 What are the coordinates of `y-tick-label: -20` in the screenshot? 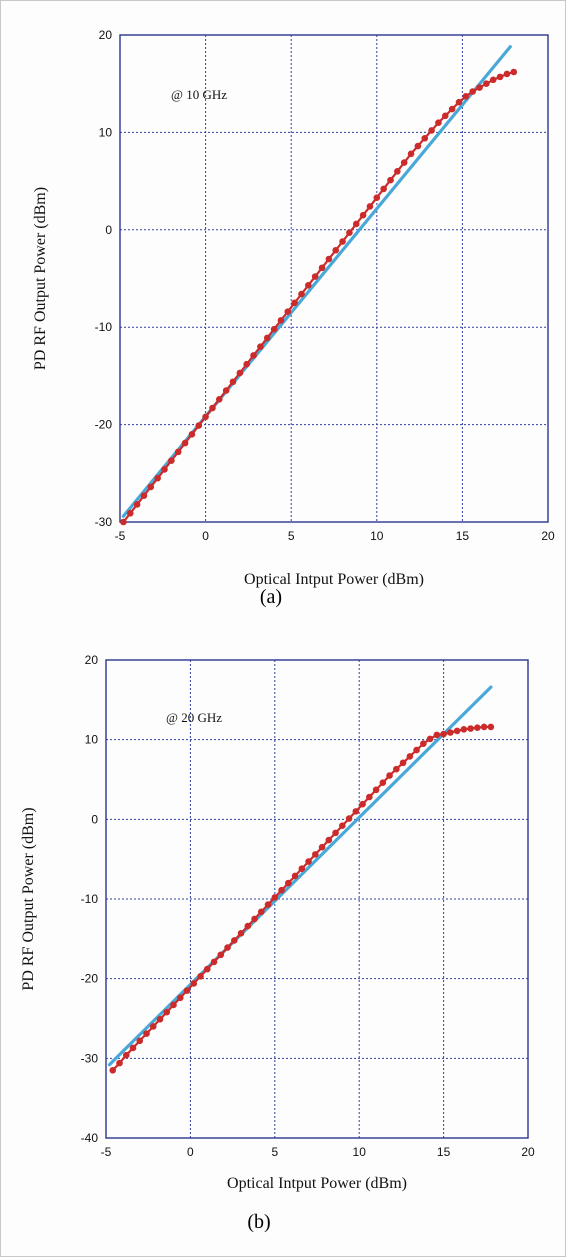 It's located at (90, 979).